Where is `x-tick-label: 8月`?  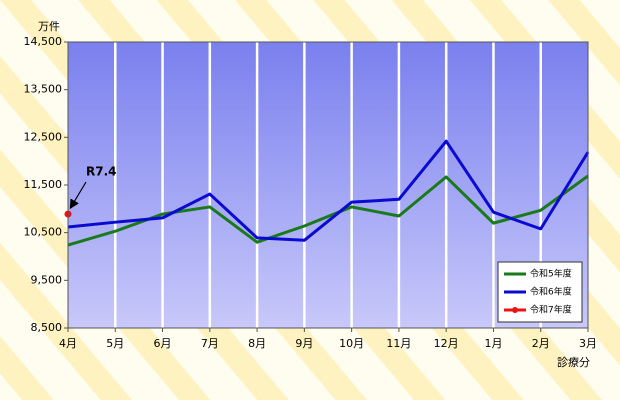
x-tick-label: 8月 is located at coordinates (257, 343).